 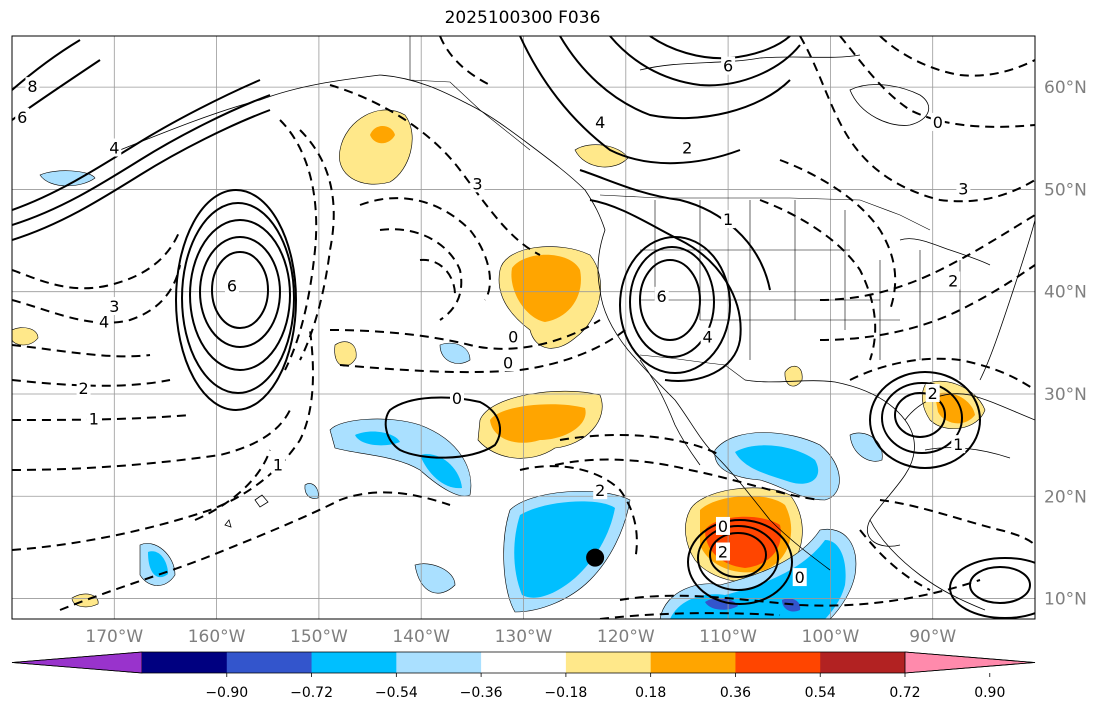 What do you see at coordinates (1065, 190) in the screenshot?
I see `latitude-label: 50°N` at bounding box center [1065, 190].